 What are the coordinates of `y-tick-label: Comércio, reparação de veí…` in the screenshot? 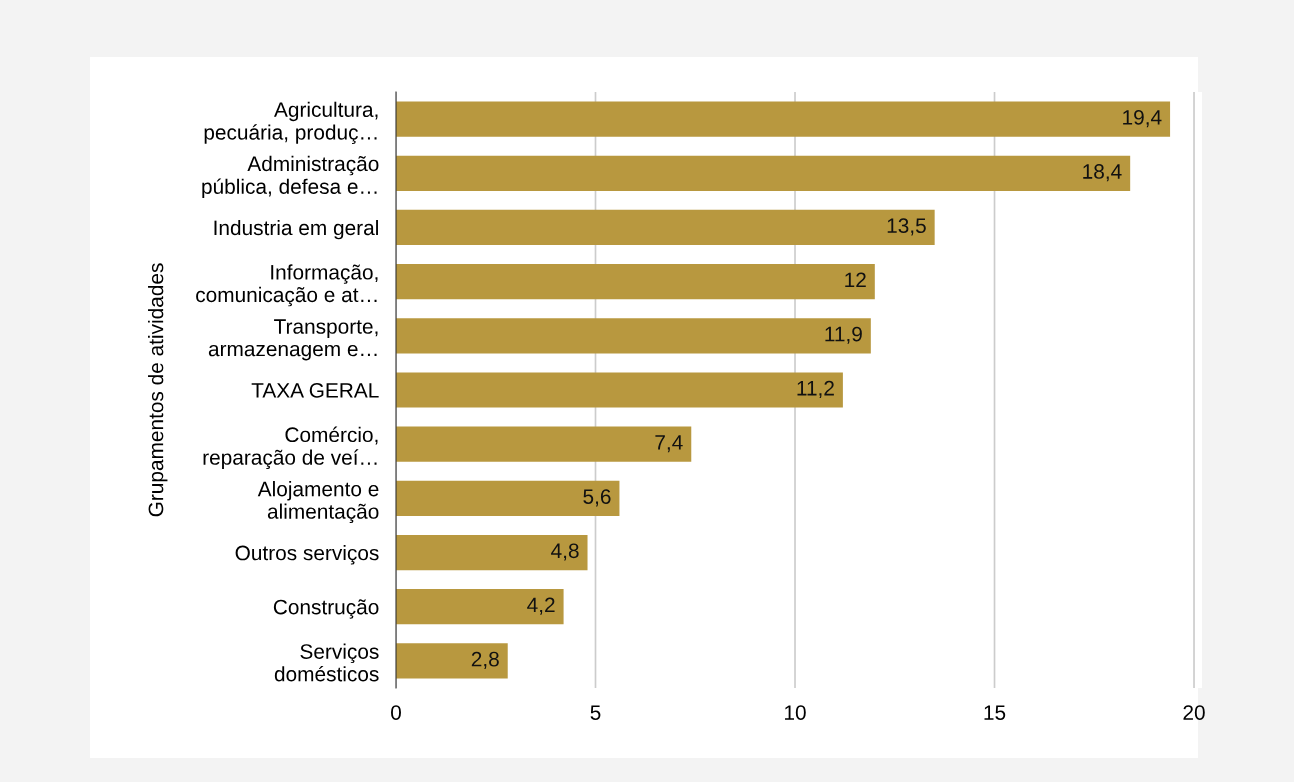 It's located at (290, 448).